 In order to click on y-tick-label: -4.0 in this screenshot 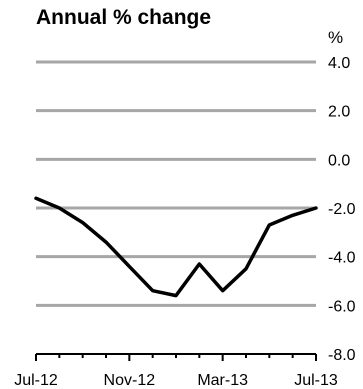, I will do `click(342, 258)`.